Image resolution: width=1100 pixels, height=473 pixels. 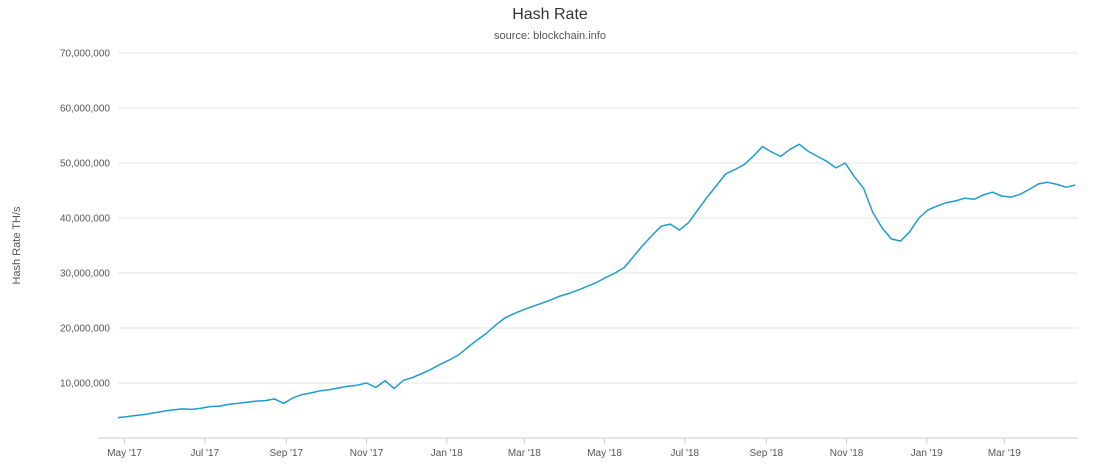 I want to click on x-tick-label: Jul '18, so click(x=684, y=453).